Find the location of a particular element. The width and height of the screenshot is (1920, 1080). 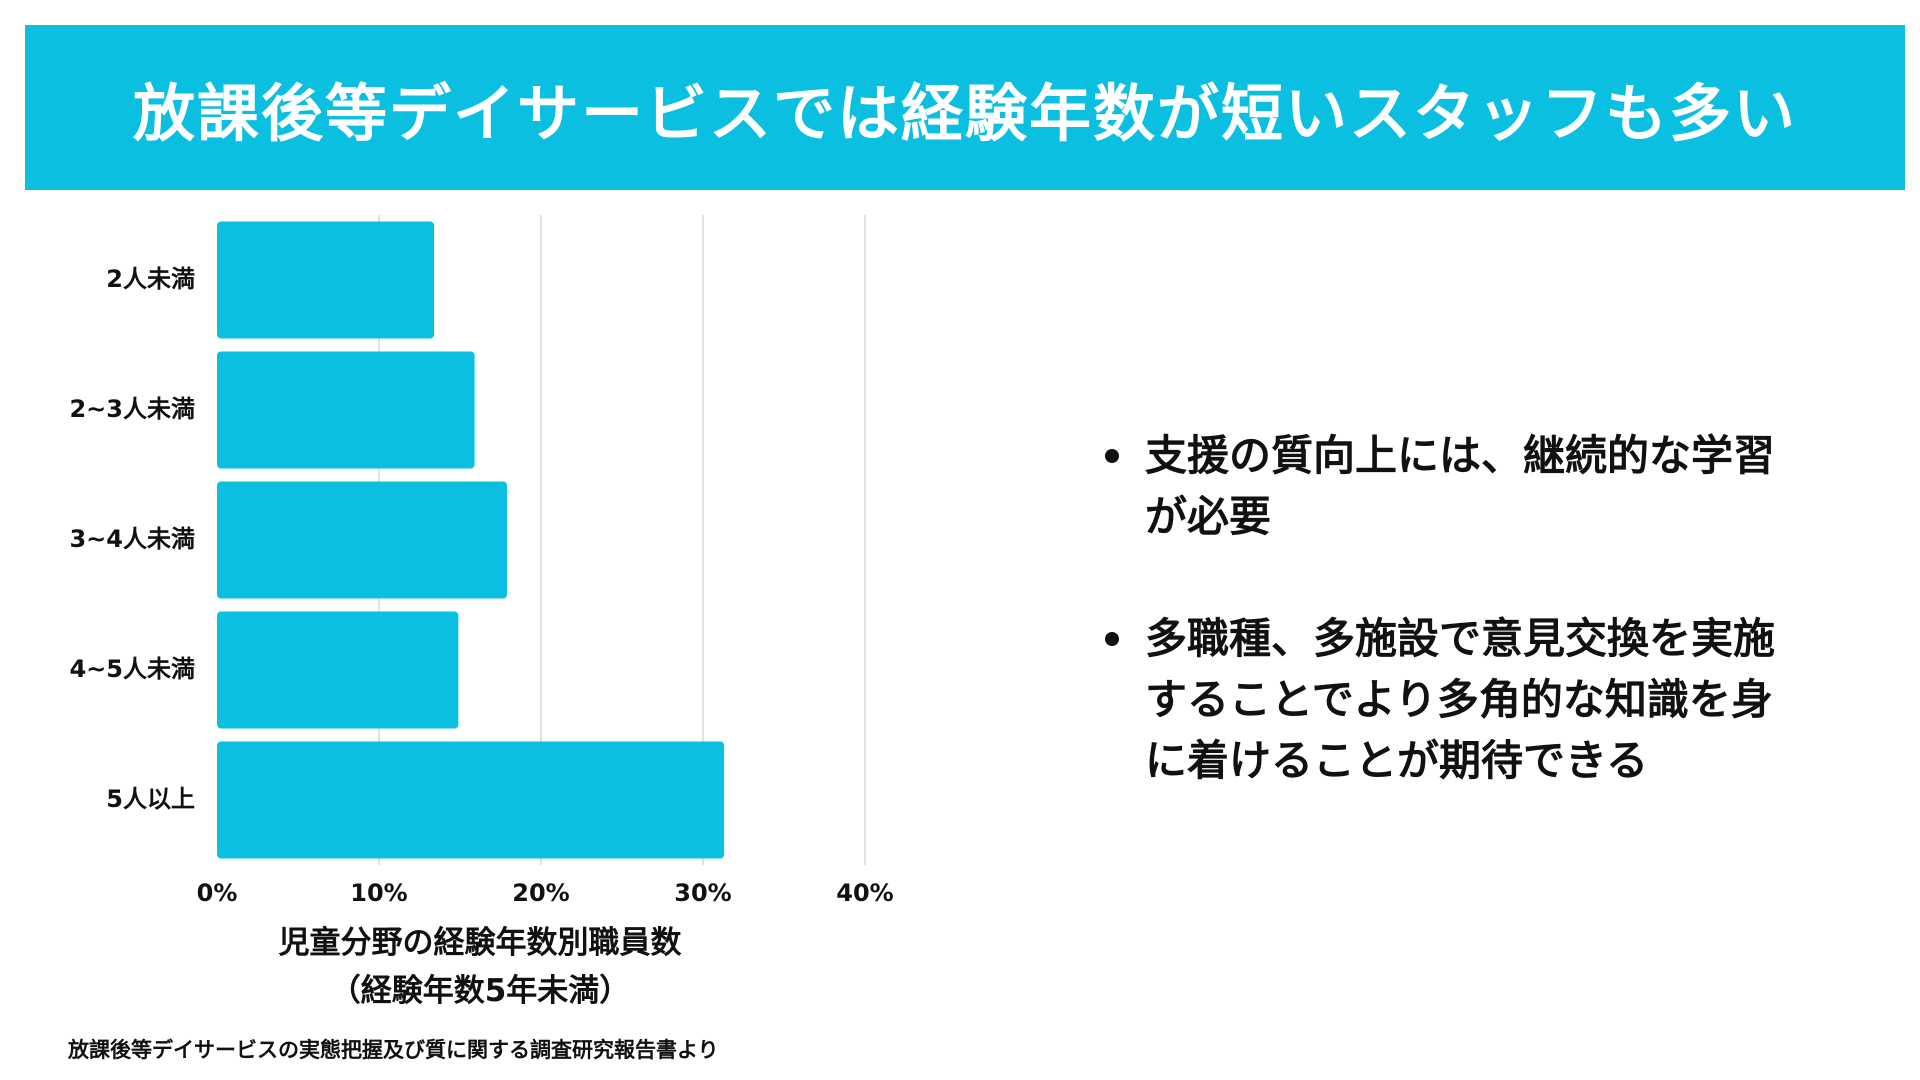

page-title: 放課後等デイサービスでは経験年数が短いスタッフも多い is located at coordinates (964, 113).